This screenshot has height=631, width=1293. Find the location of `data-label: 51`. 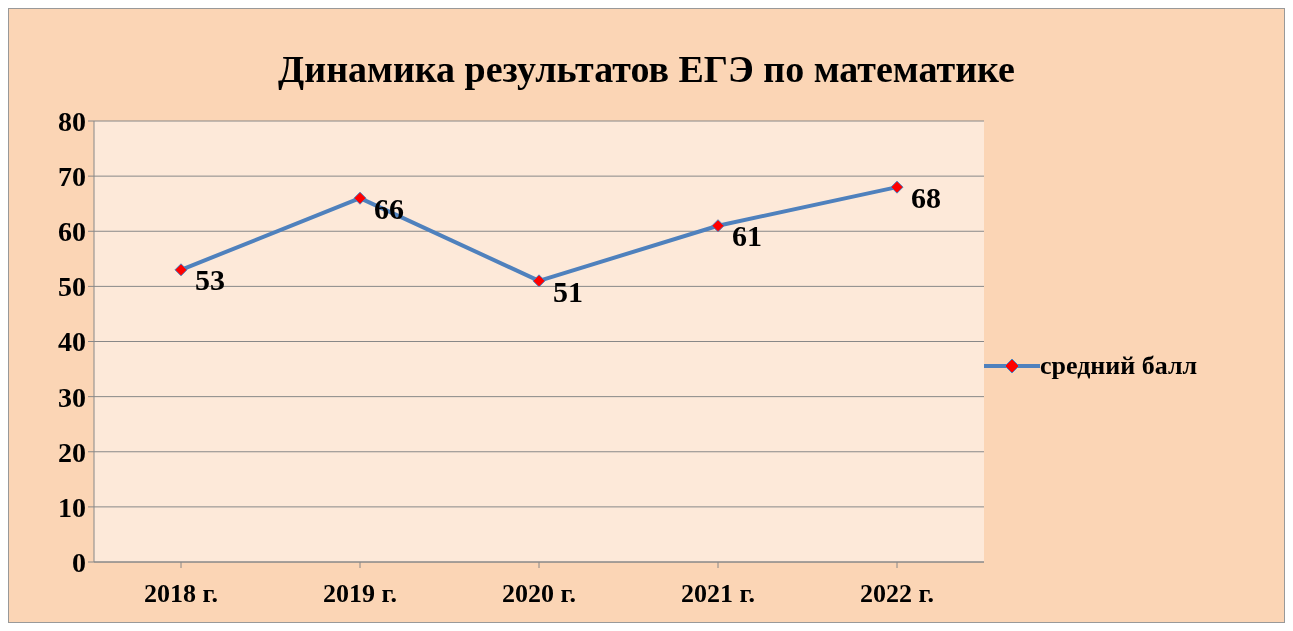

data-label: 51 is located at coordinates (568, 291).